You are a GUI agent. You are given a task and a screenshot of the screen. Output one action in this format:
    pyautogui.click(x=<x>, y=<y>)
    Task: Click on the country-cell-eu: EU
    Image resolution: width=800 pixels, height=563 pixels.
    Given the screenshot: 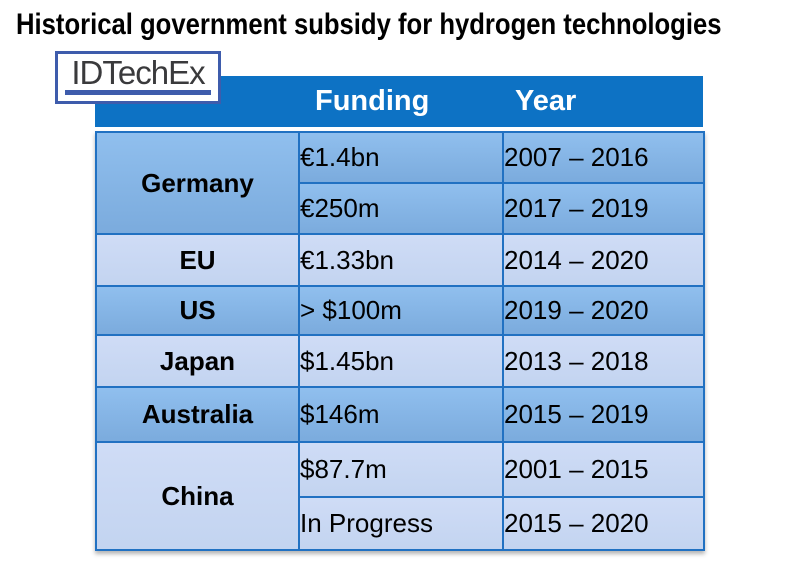 What is the action you would take?
    pyautogui.click(x=197, y=260)
    